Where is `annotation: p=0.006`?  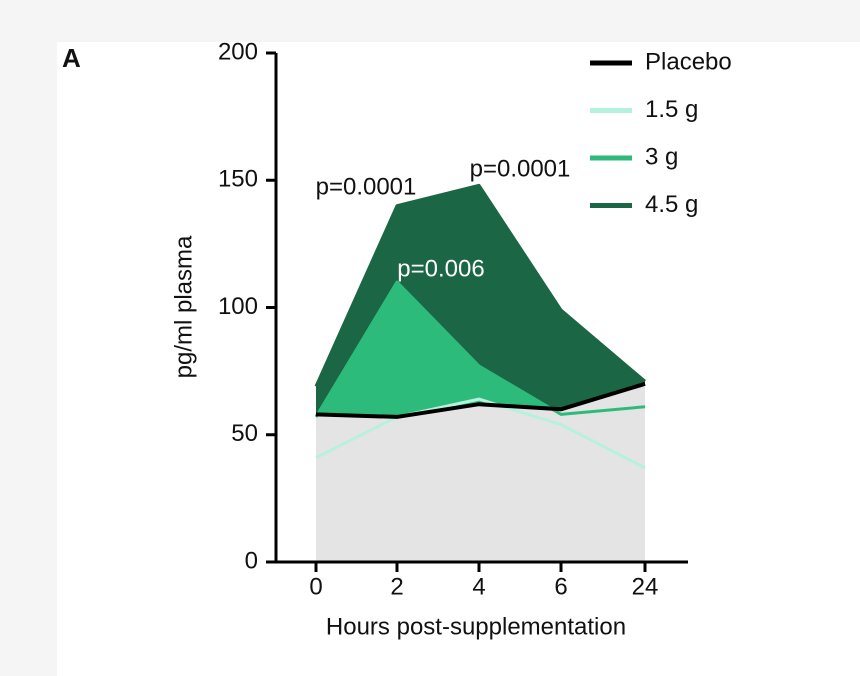 annotation: p=0.006 is located at coordinates (440, 268).